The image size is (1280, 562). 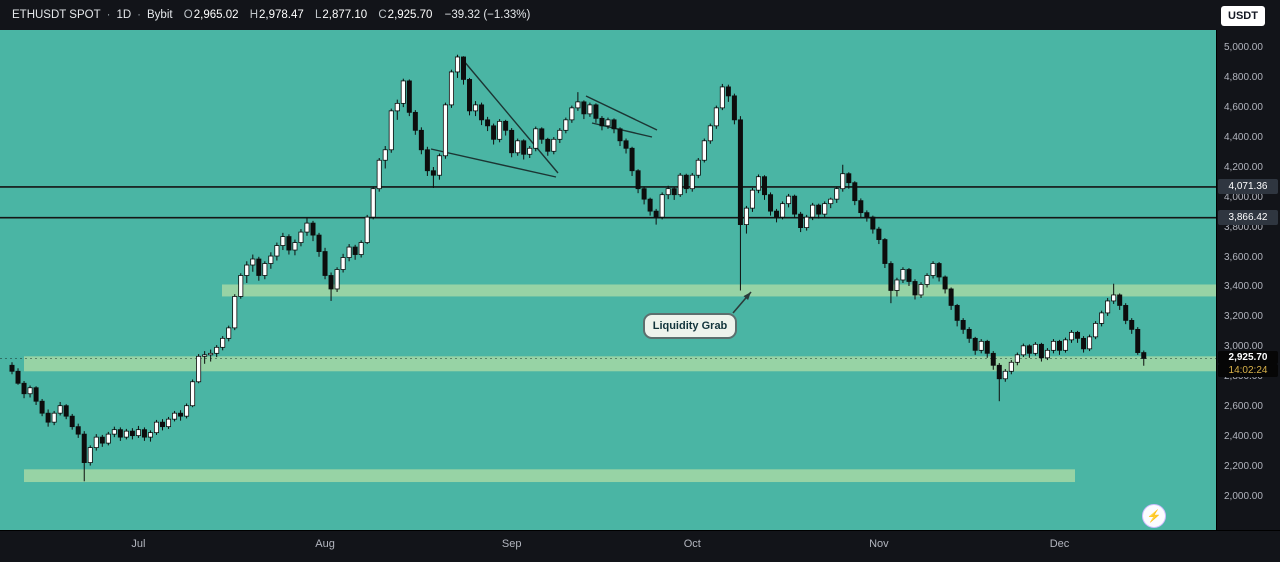 What do you see at coordinates (138, 544) in the screenshot?
I see `month-tick: Jul` at bounding box center [138, 544].